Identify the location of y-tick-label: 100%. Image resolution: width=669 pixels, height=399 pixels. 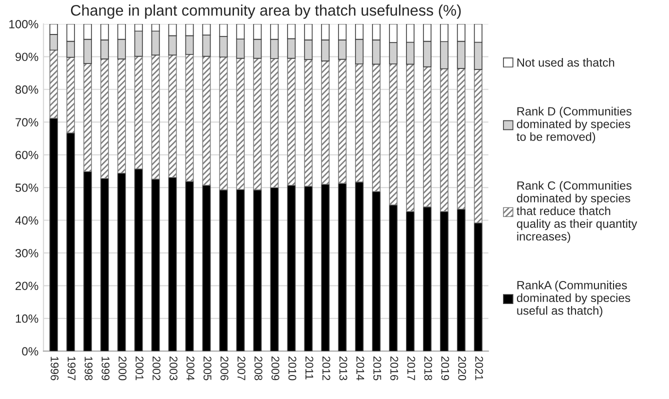
(23, 24).